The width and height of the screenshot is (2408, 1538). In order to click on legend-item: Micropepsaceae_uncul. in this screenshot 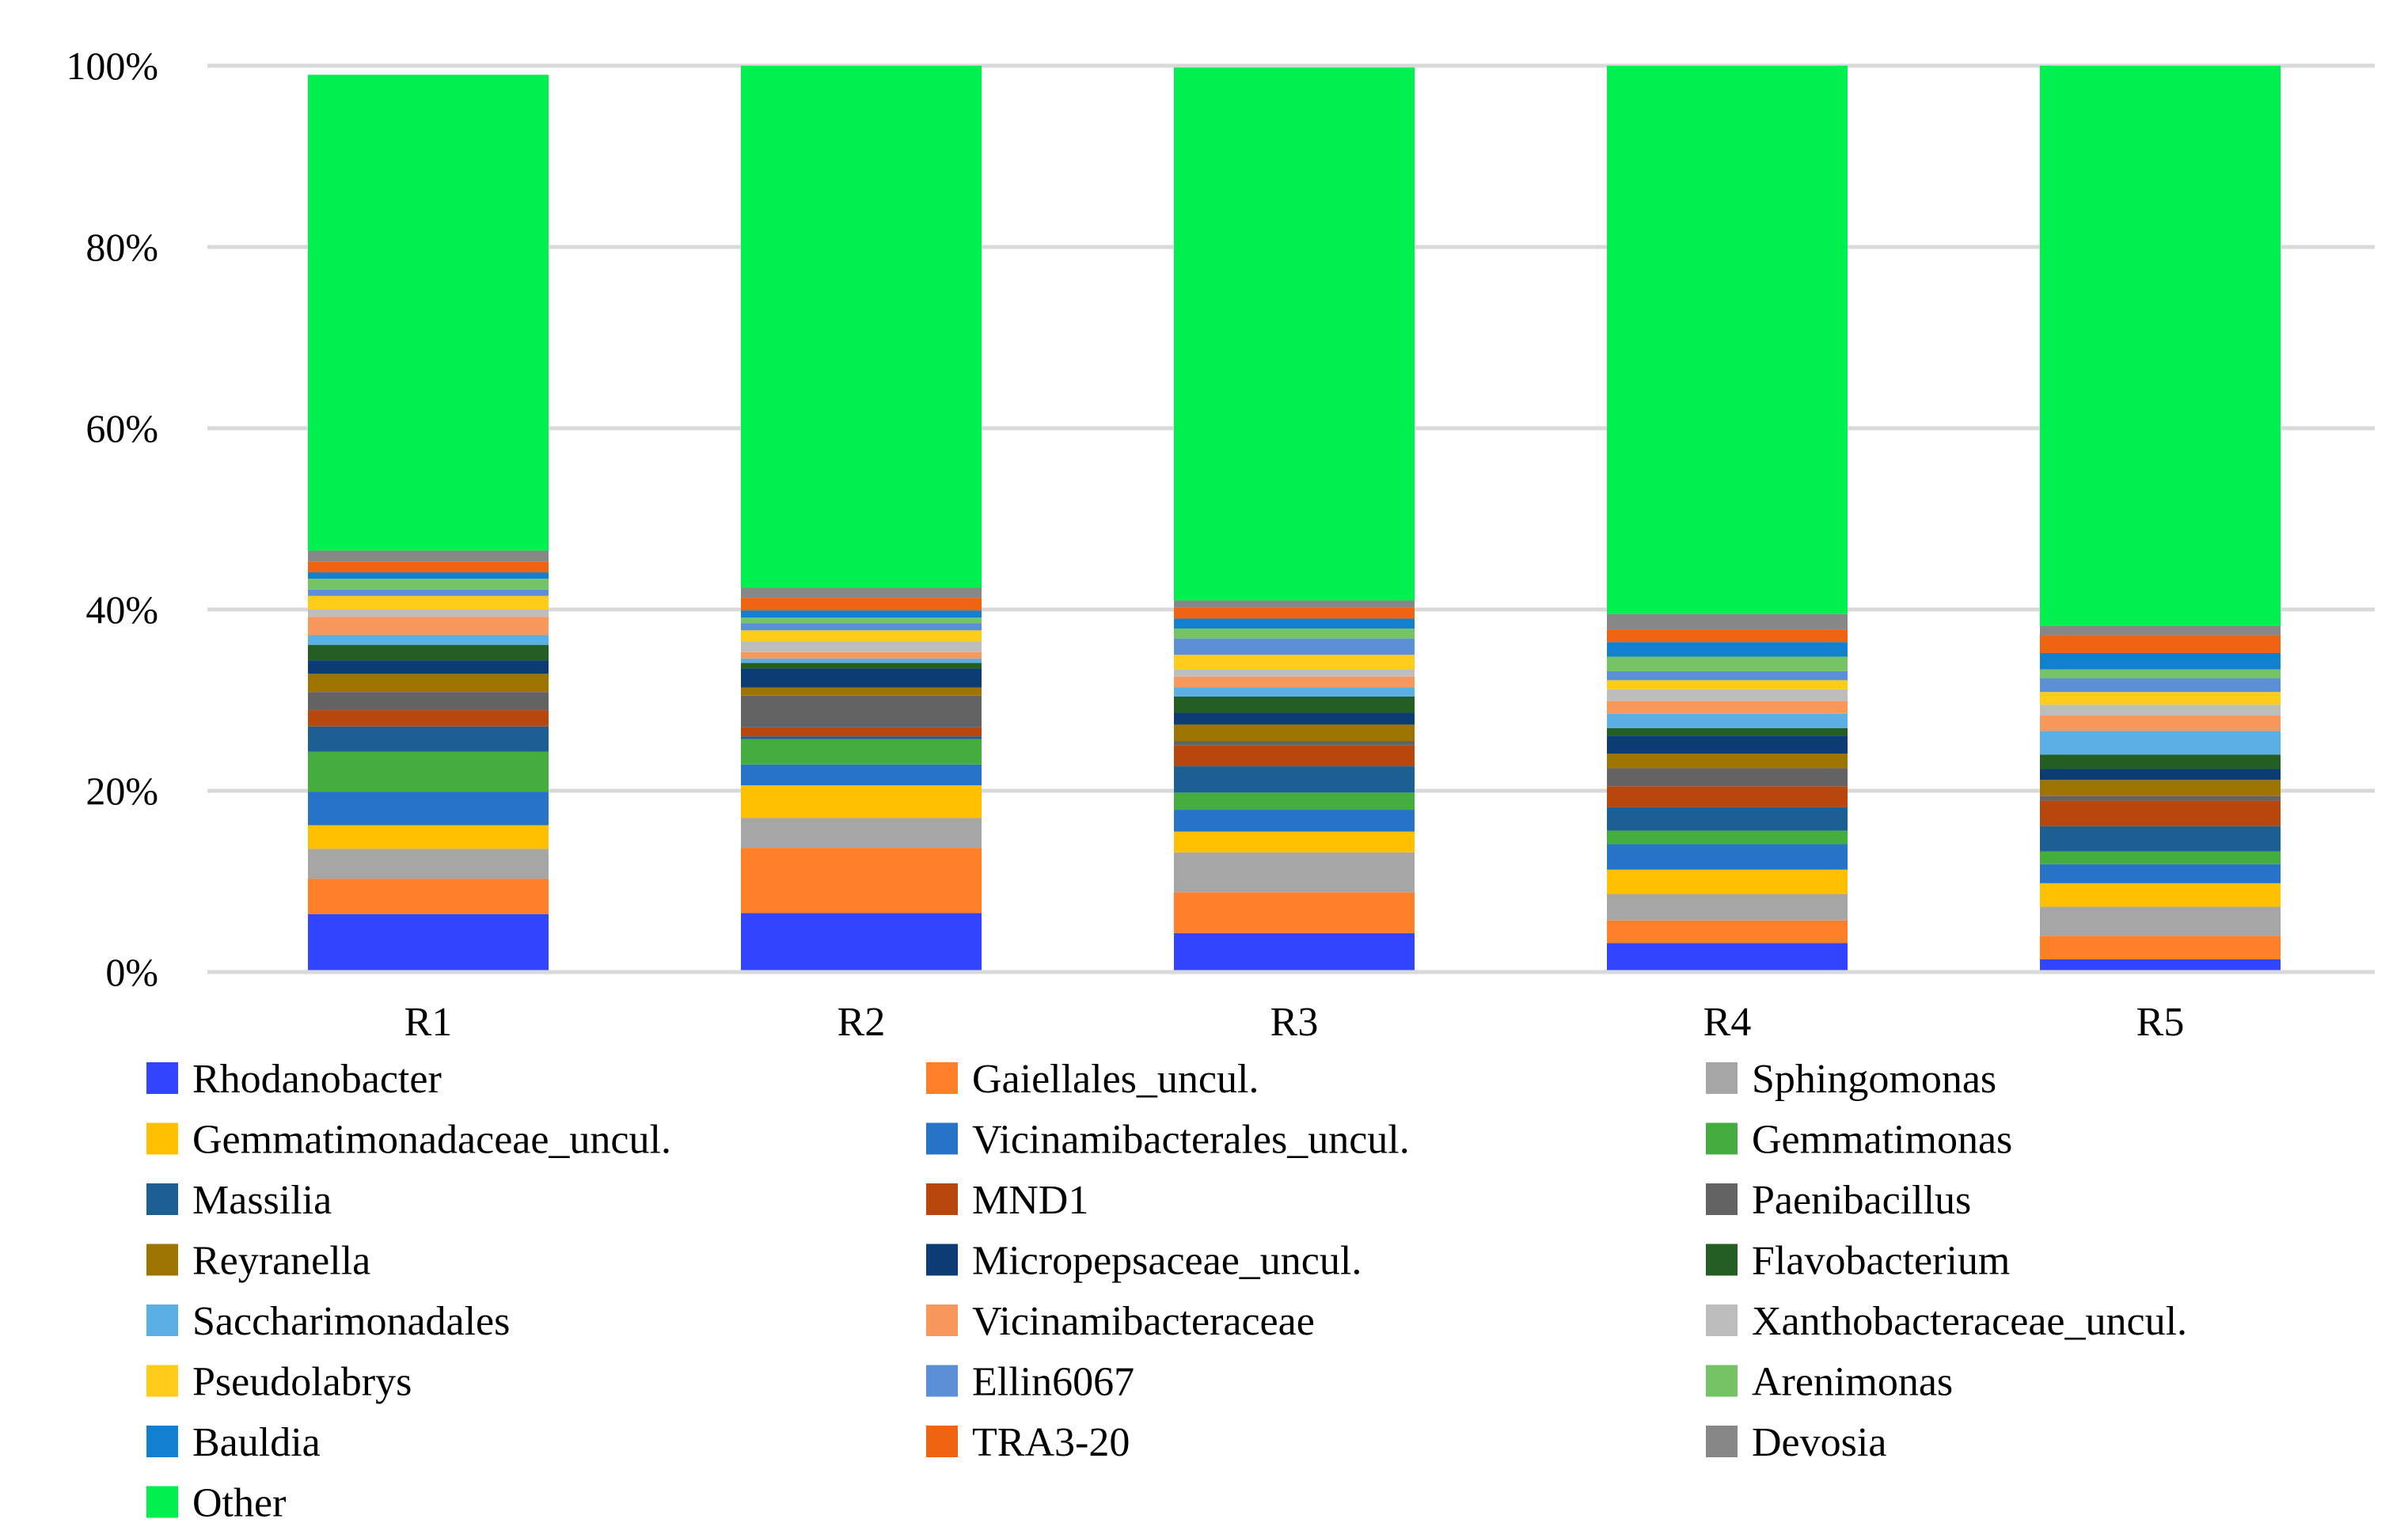, I will do `click(1144, 1261)`.